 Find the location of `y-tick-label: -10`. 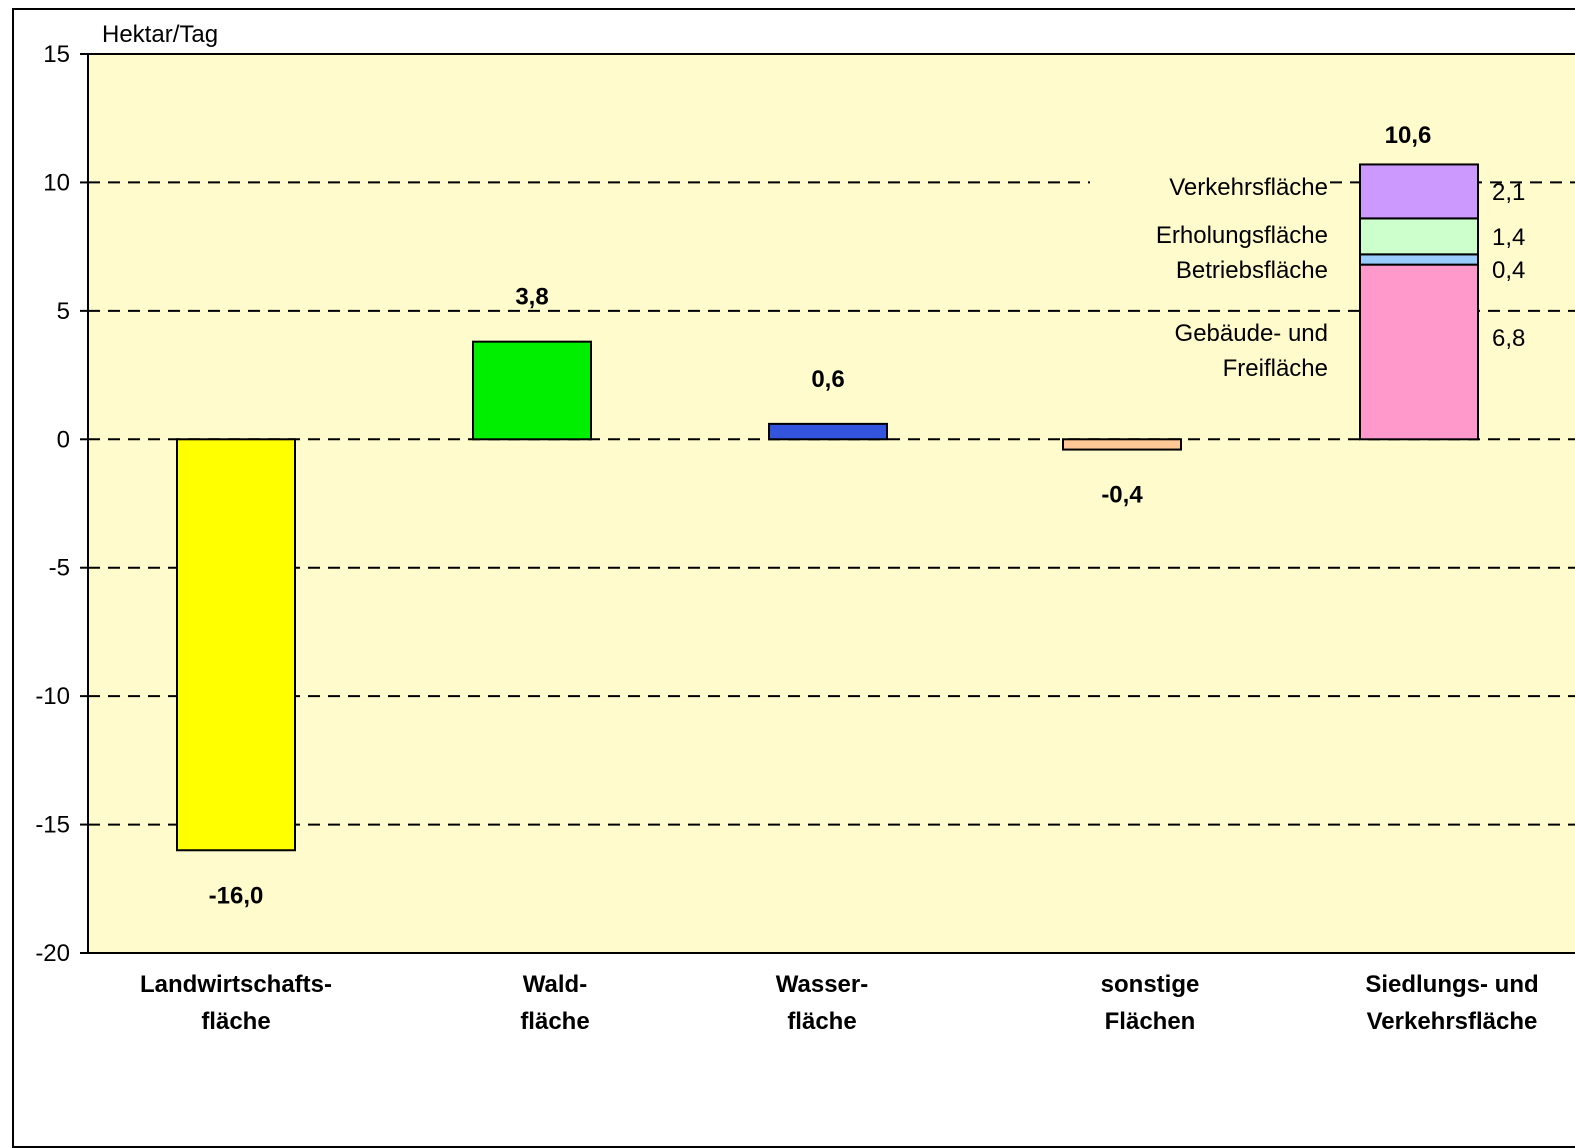

y-tick-label: -10 is located at coordinates (52, 696).